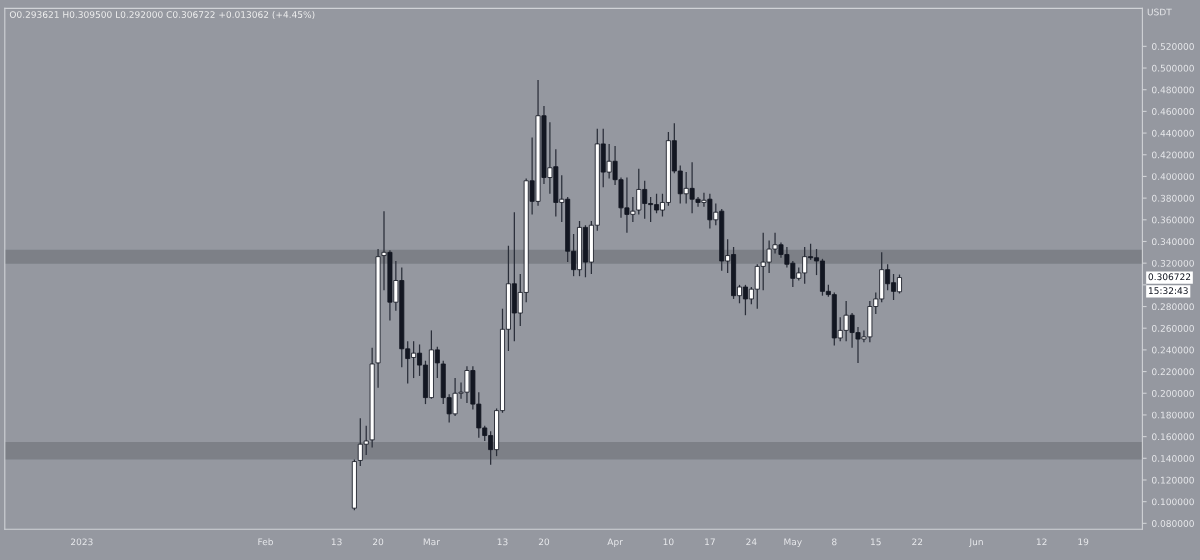 Image resolution: width=1200 pixels, height=560 pixels. Describe the element at coordinates (1173, 415) in the screenshot. I see `y-tick-label: 0.180000` at that location.